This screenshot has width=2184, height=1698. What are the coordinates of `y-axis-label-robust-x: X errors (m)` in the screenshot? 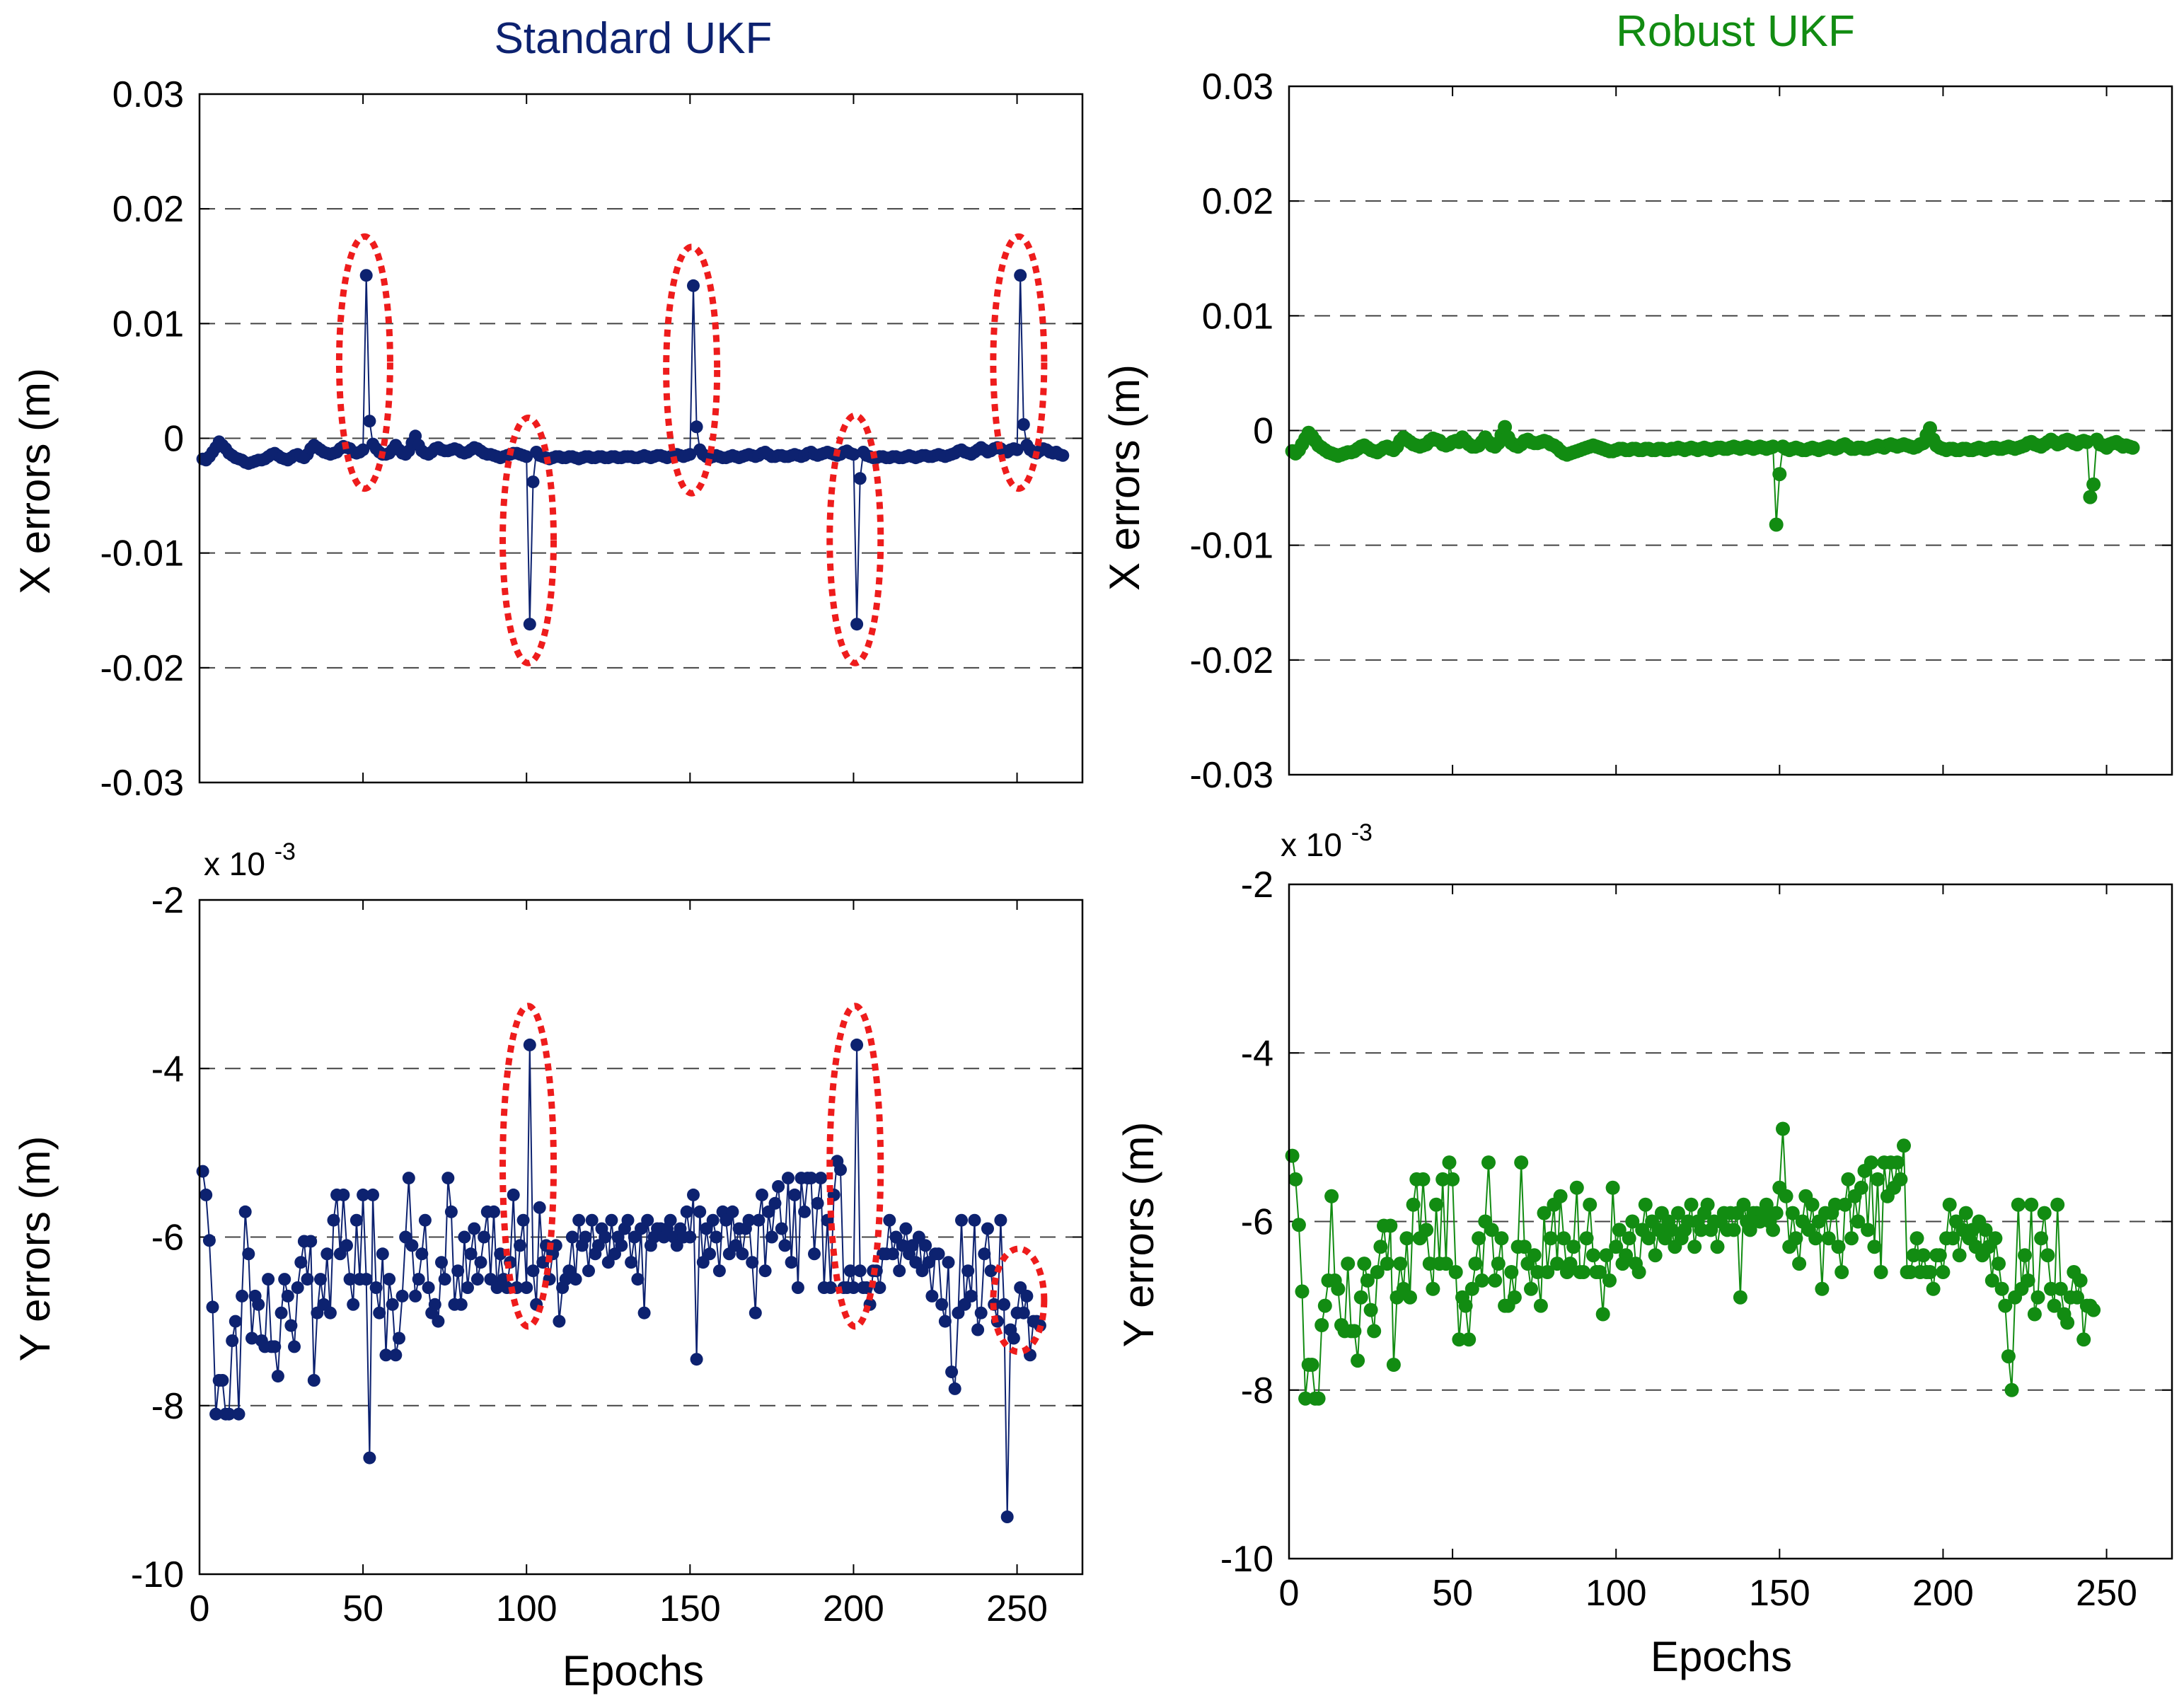 It's located at (1124, 478).